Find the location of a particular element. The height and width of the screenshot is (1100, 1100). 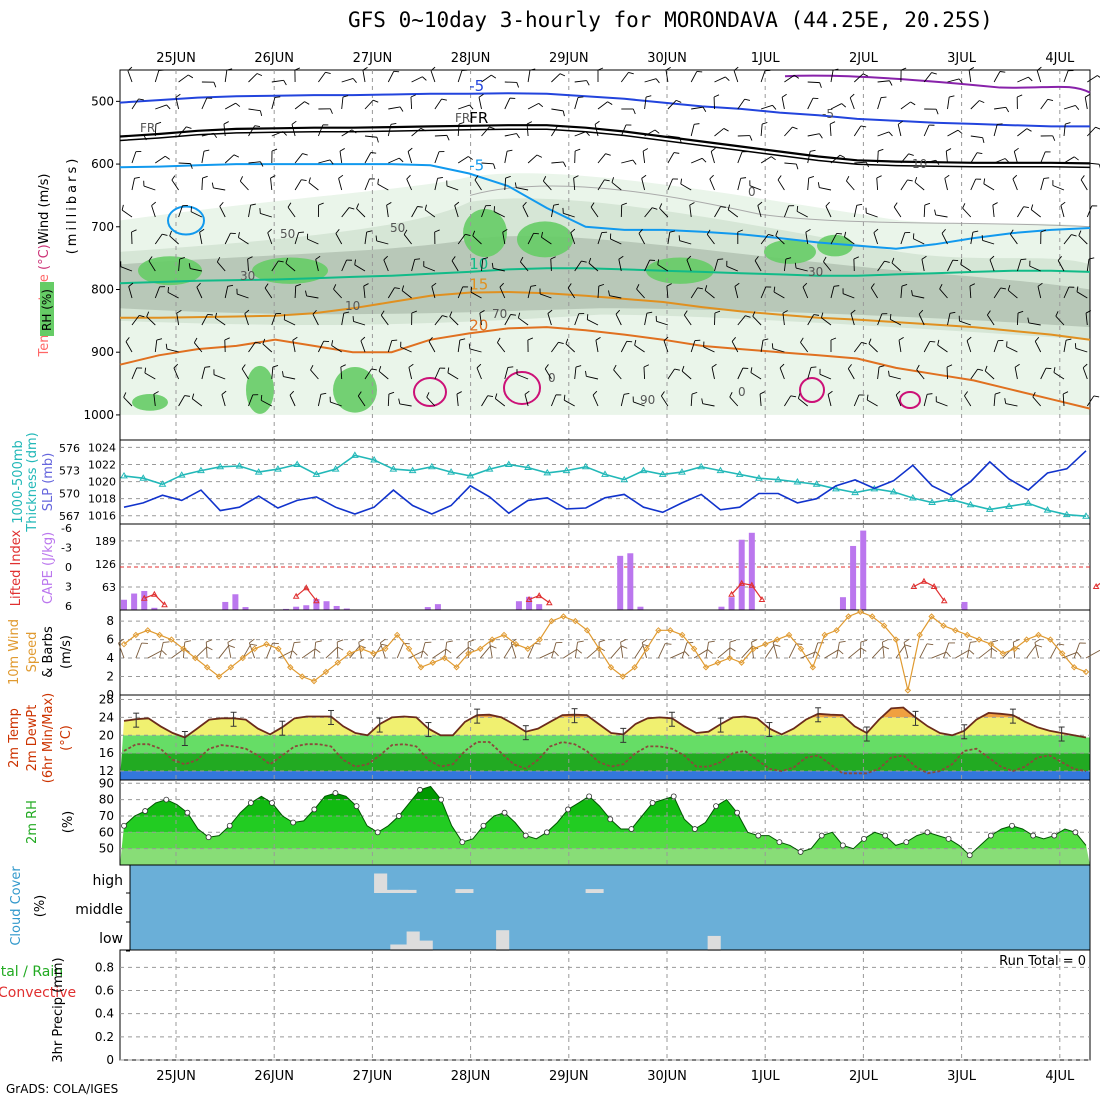

x-tick-label-bottom: 4JUL is located at coordinates (1060, 1076).